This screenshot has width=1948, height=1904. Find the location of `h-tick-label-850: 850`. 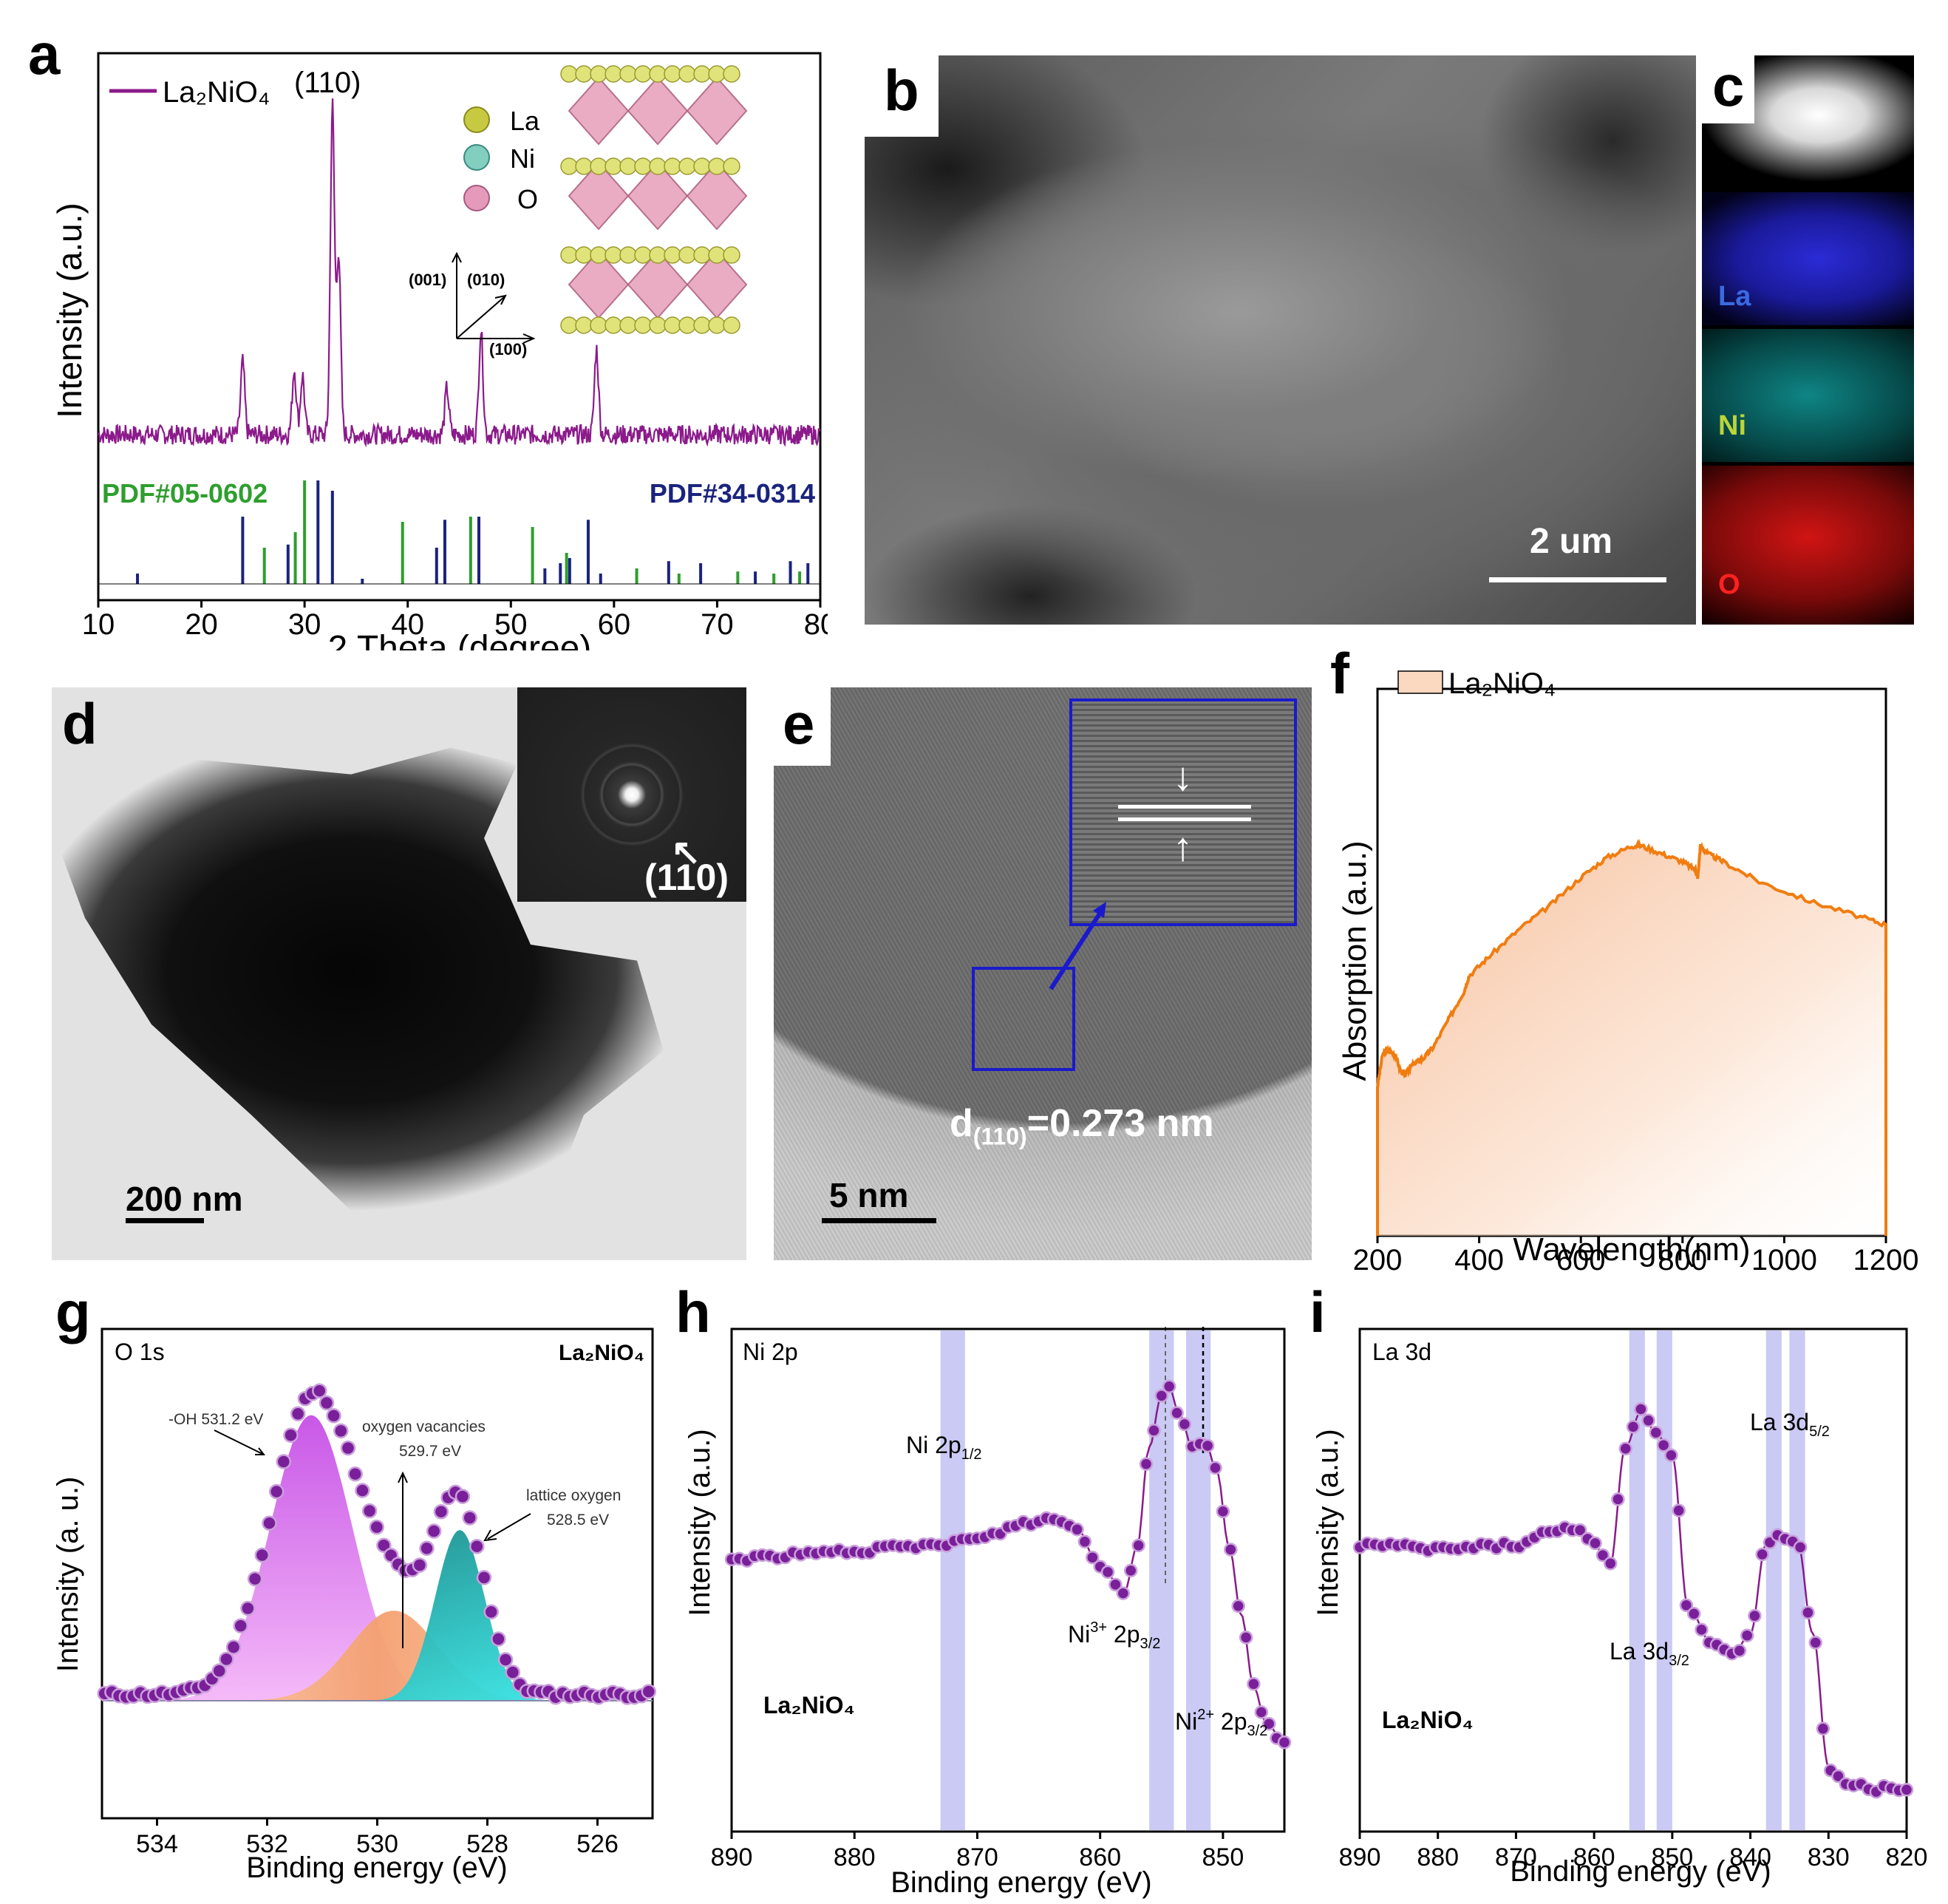

h-tick-label-850: 850 is located at coordinates (1223, 1857).